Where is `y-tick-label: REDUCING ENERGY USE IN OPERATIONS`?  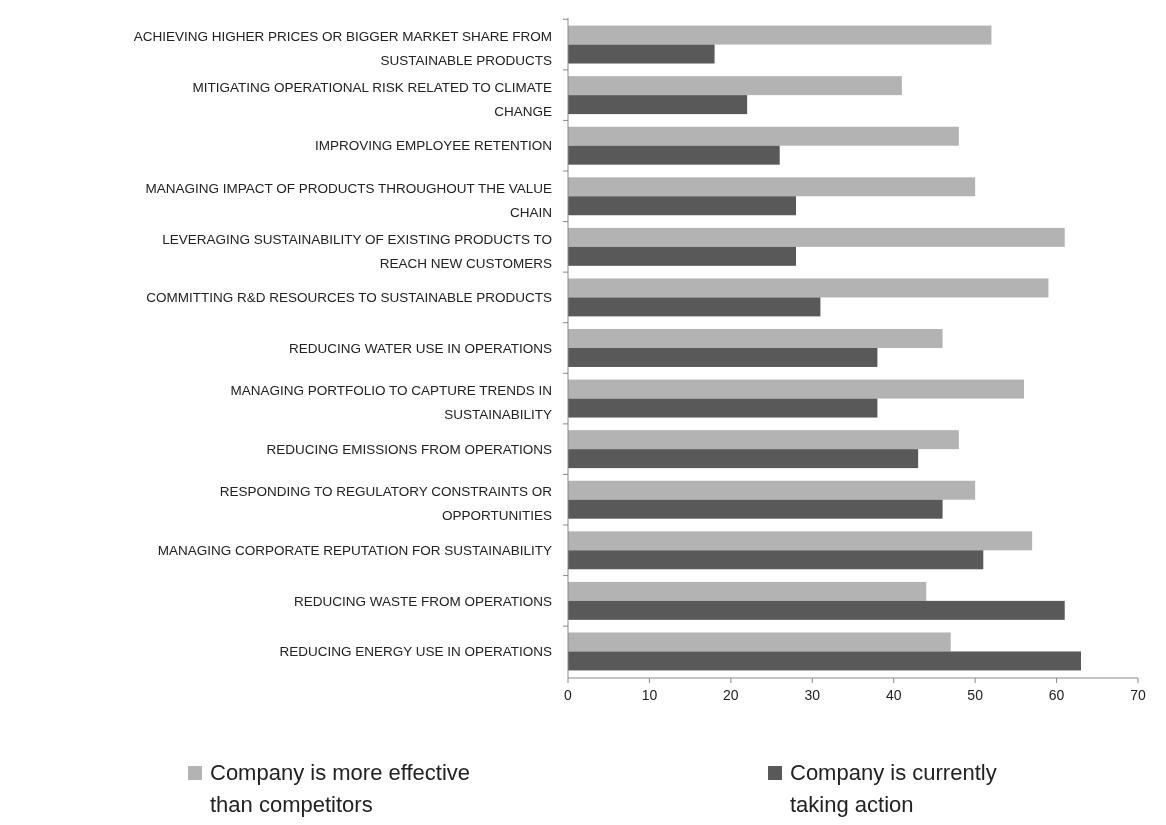
y-tick-label: REDUCING ENERGY USE IN OPERATIONS is located at coordinates (415, 652).